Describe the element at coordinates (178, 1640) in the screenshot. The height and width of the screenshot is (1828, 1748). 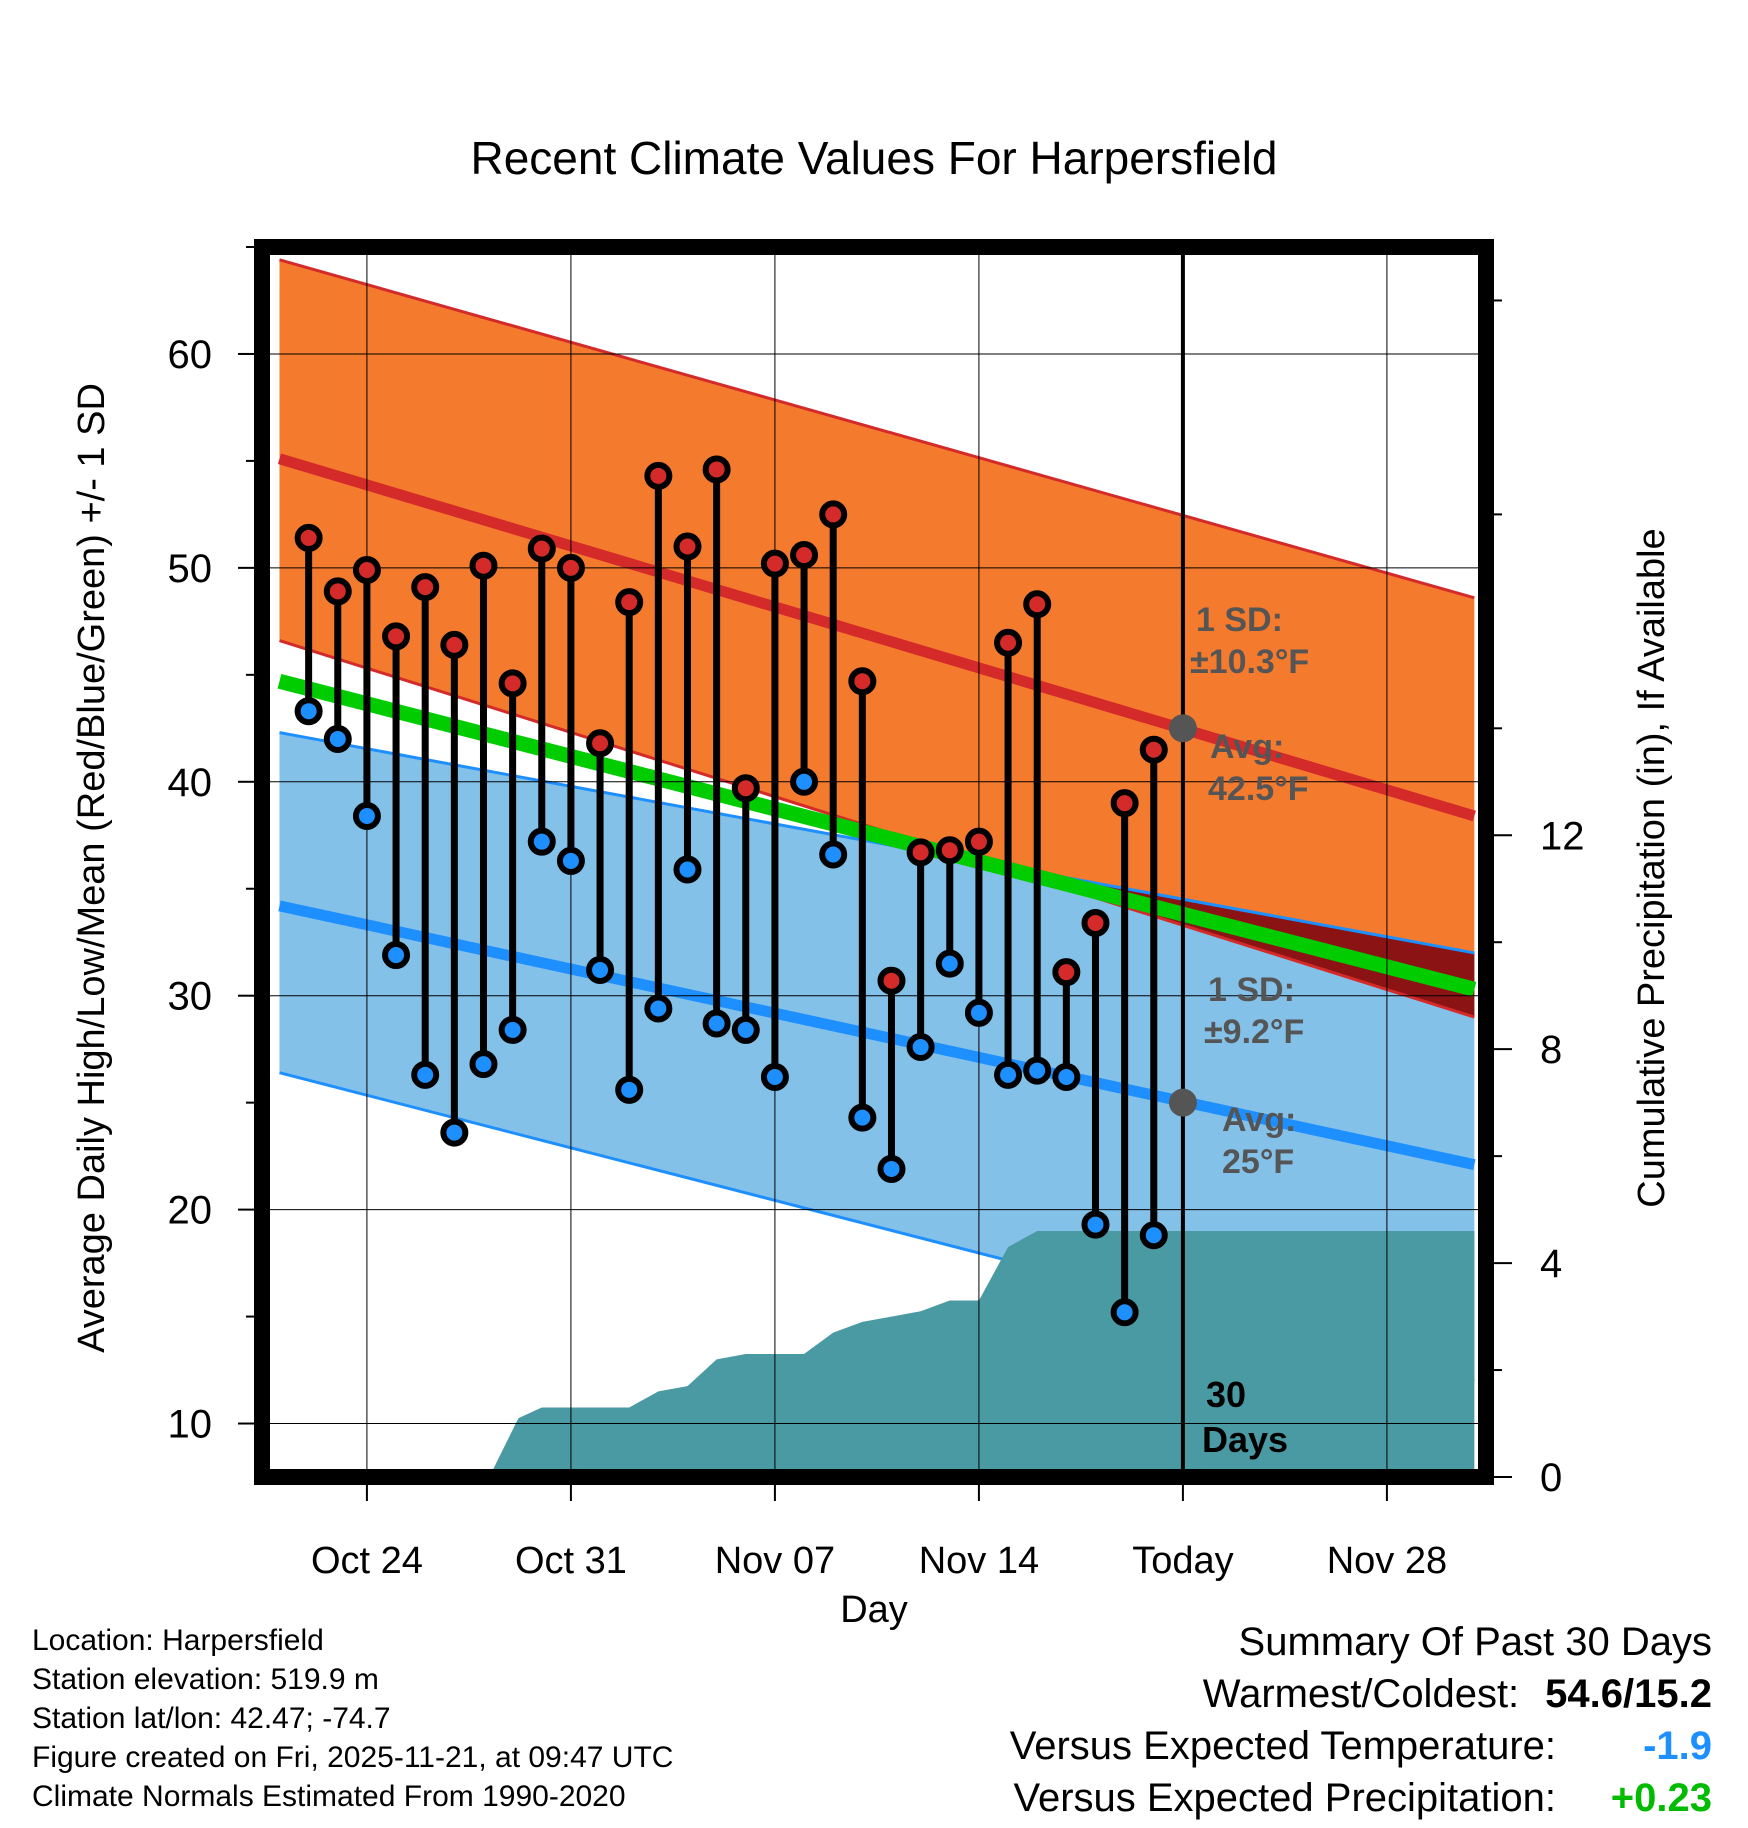
I see `info-location: Location: Harpersfield` at that location.